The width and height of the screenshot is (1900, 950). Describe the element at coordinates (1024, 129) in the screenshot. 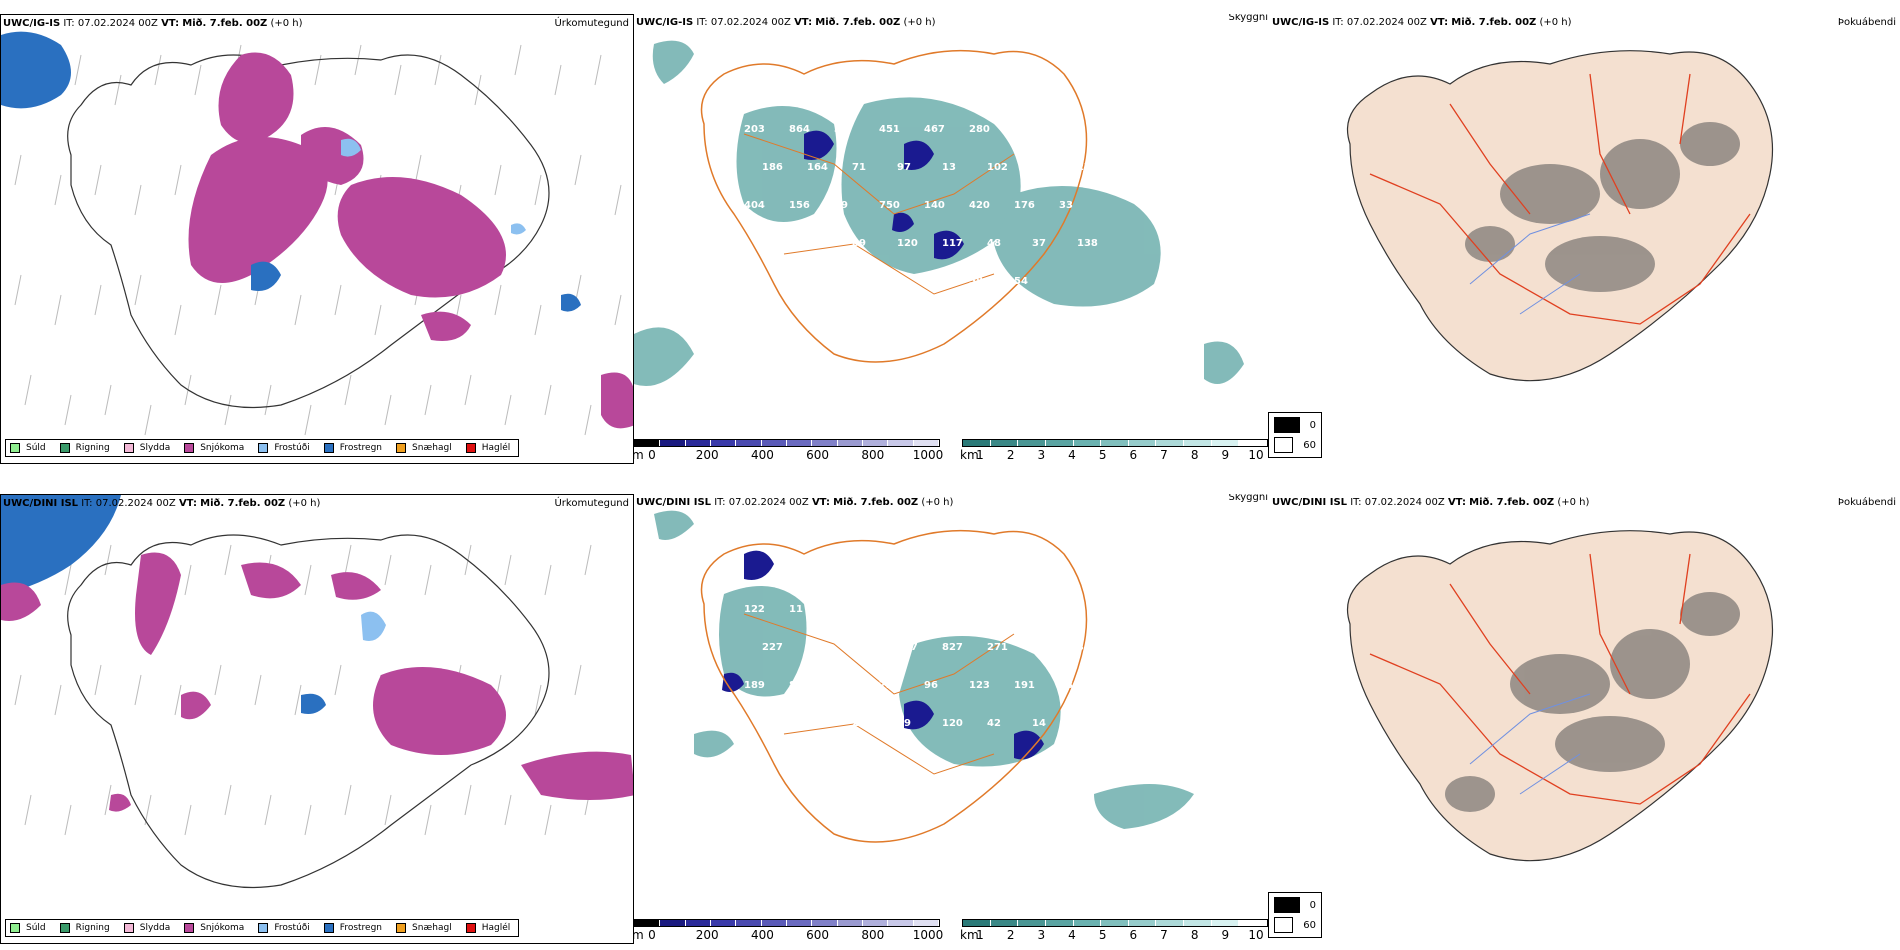

I see `map-value-label: 152` at that location.